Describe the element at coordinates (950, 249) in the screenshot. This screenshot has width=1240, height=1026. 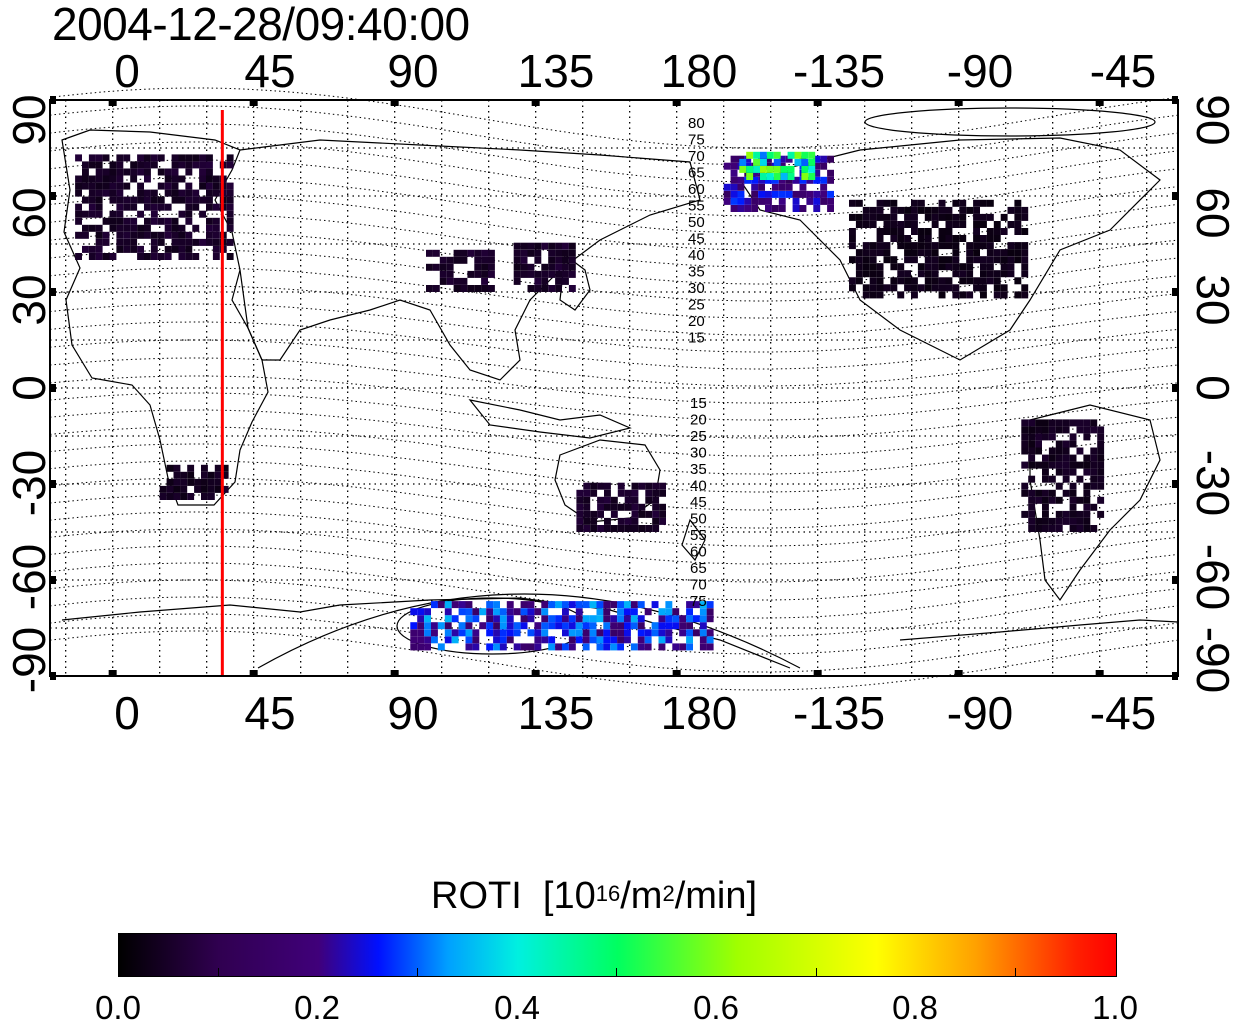
I see `coastline-north-america` at that location.